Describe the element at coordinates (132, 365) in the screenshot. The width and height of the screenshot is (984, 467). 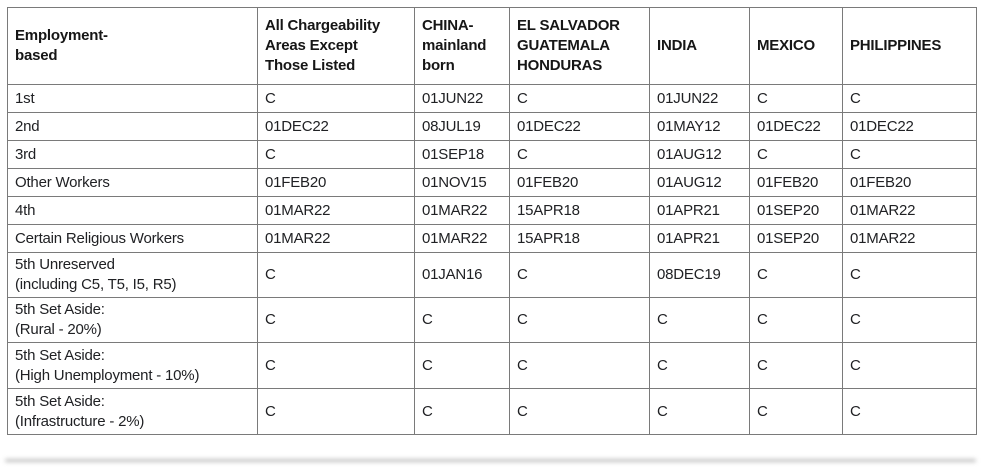
I see `row-label: 5th Set Aside: (High Unemployment - 10%)` at that location.